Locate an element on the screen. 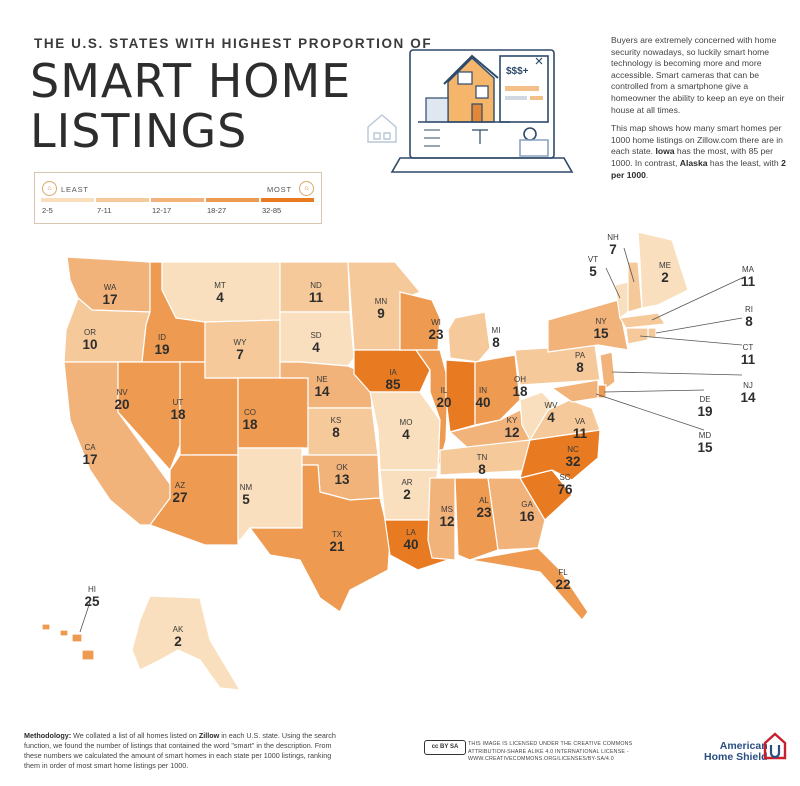  state-ga is located at coordinates (516, 514).